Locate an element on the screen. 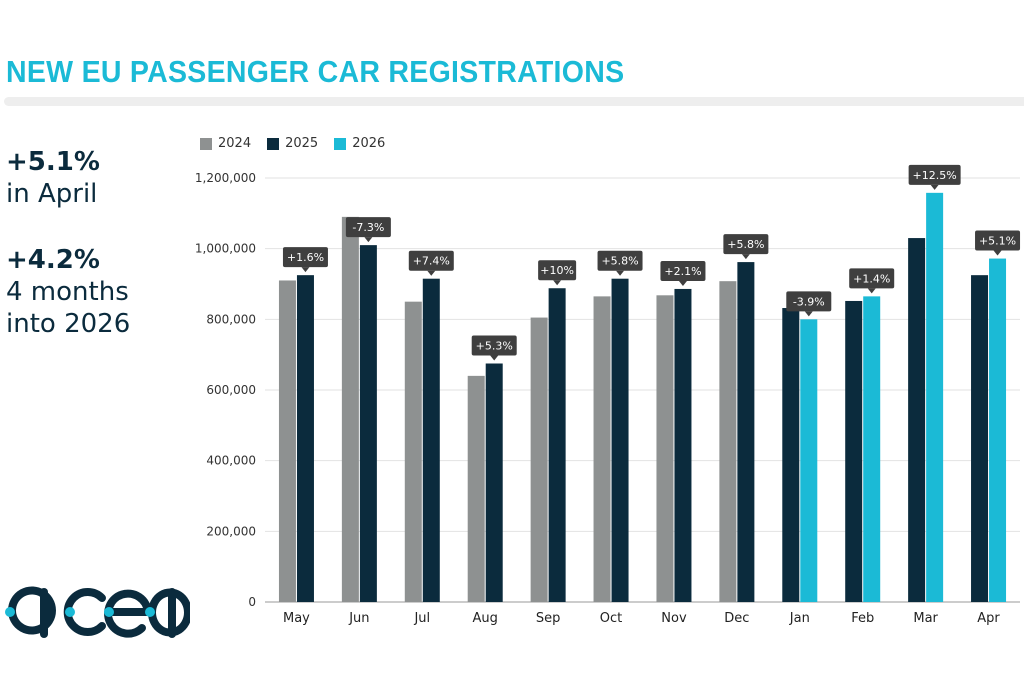 This screenshot has width=1024, height=683. callout-label: +1.6% is located at coordinates (305, 257).